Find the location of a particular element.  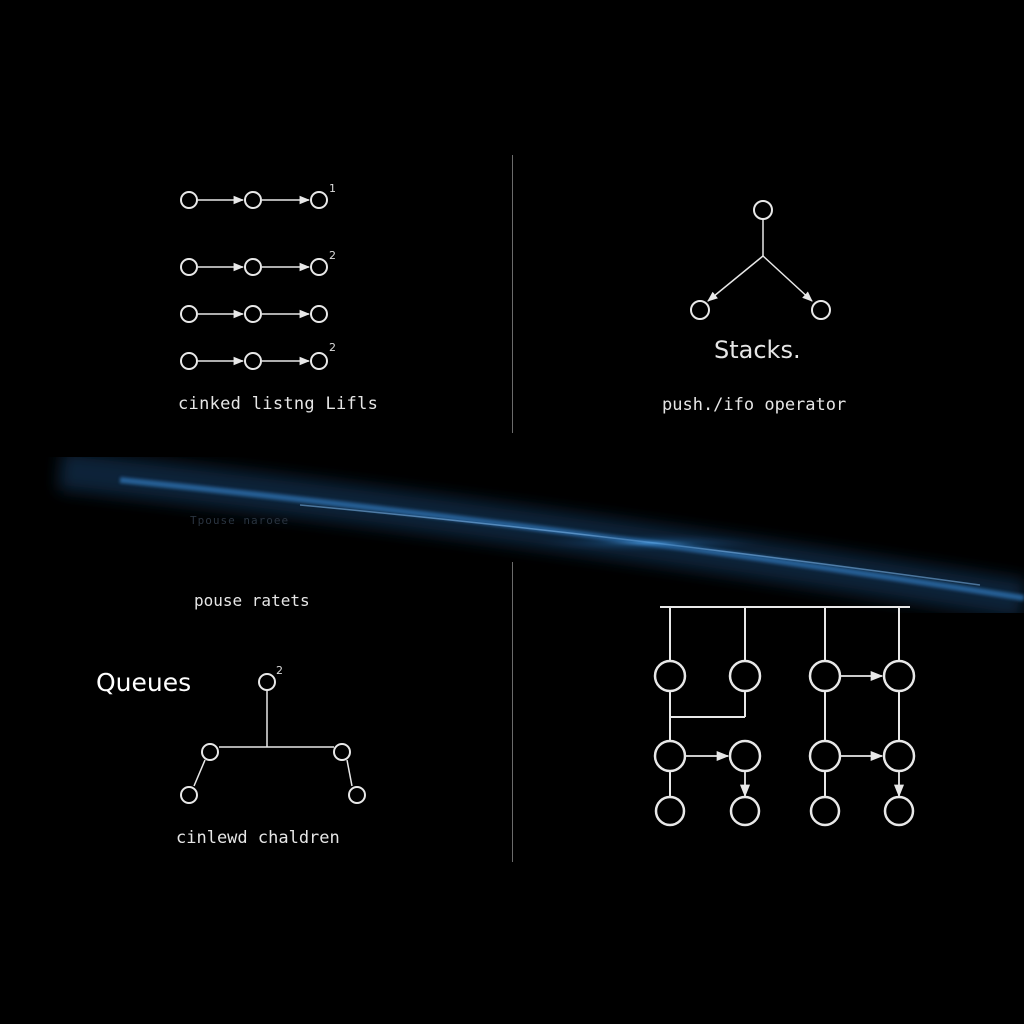

stacks-title: Stacks. is located at coordinates (757, 350).